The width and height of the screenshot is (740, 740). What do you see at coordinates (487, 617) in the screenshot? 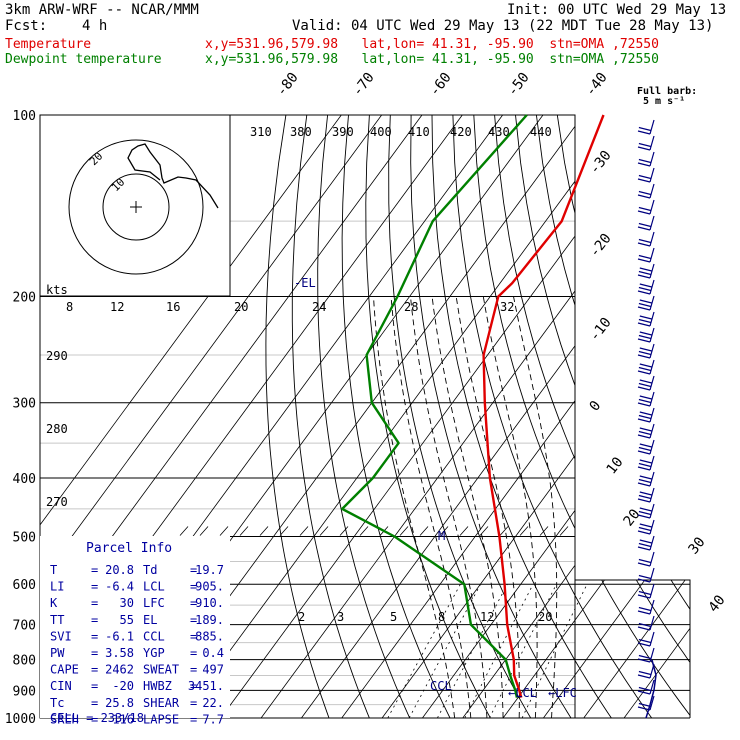
I see `mixing-ratio-label: 12` at bounding box center [487, 617].